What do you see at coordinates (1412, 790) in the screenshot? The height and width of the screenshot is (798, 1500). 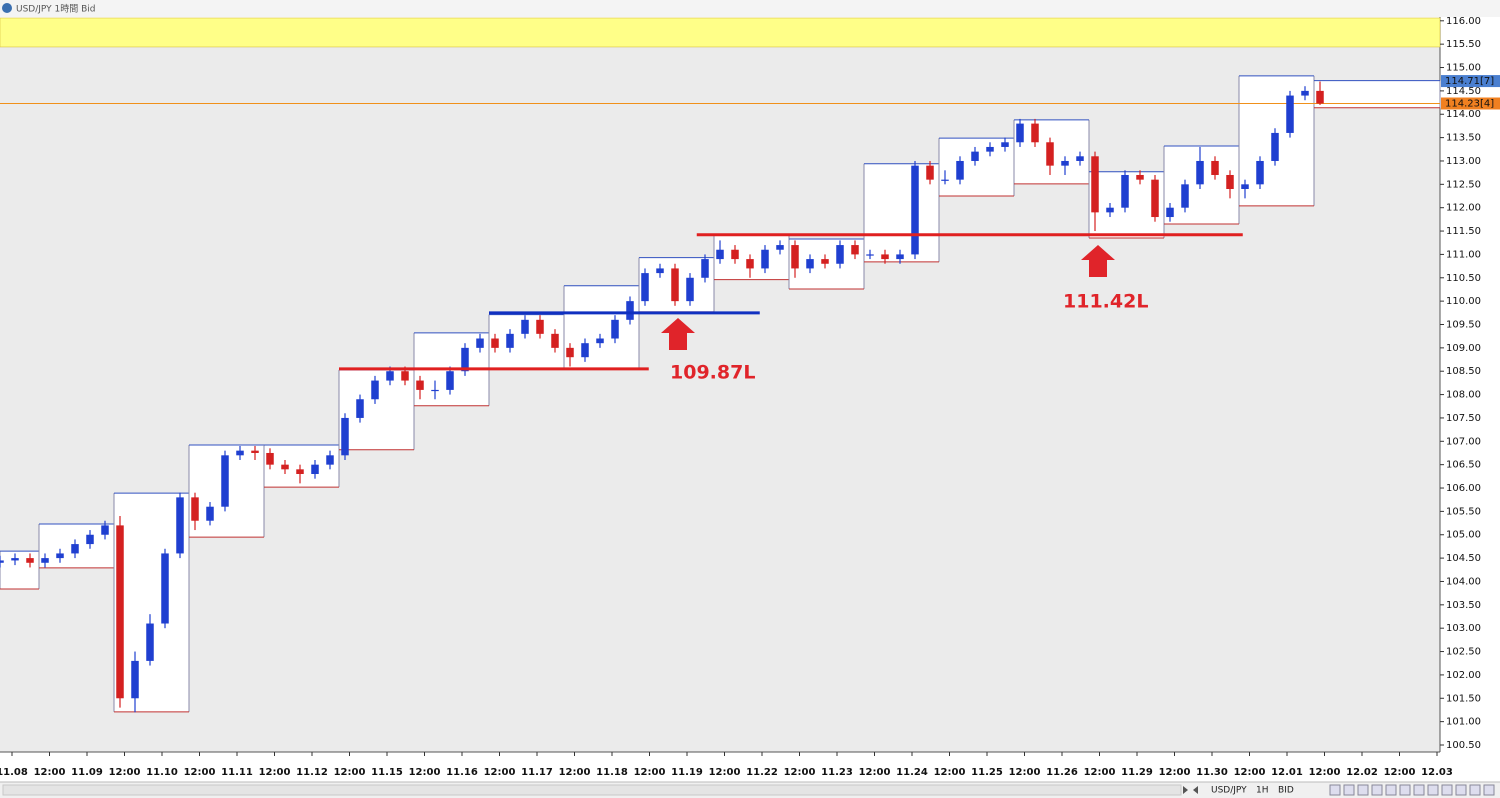 I see `toolbar-buttons` at bounding box center [1412, 790].